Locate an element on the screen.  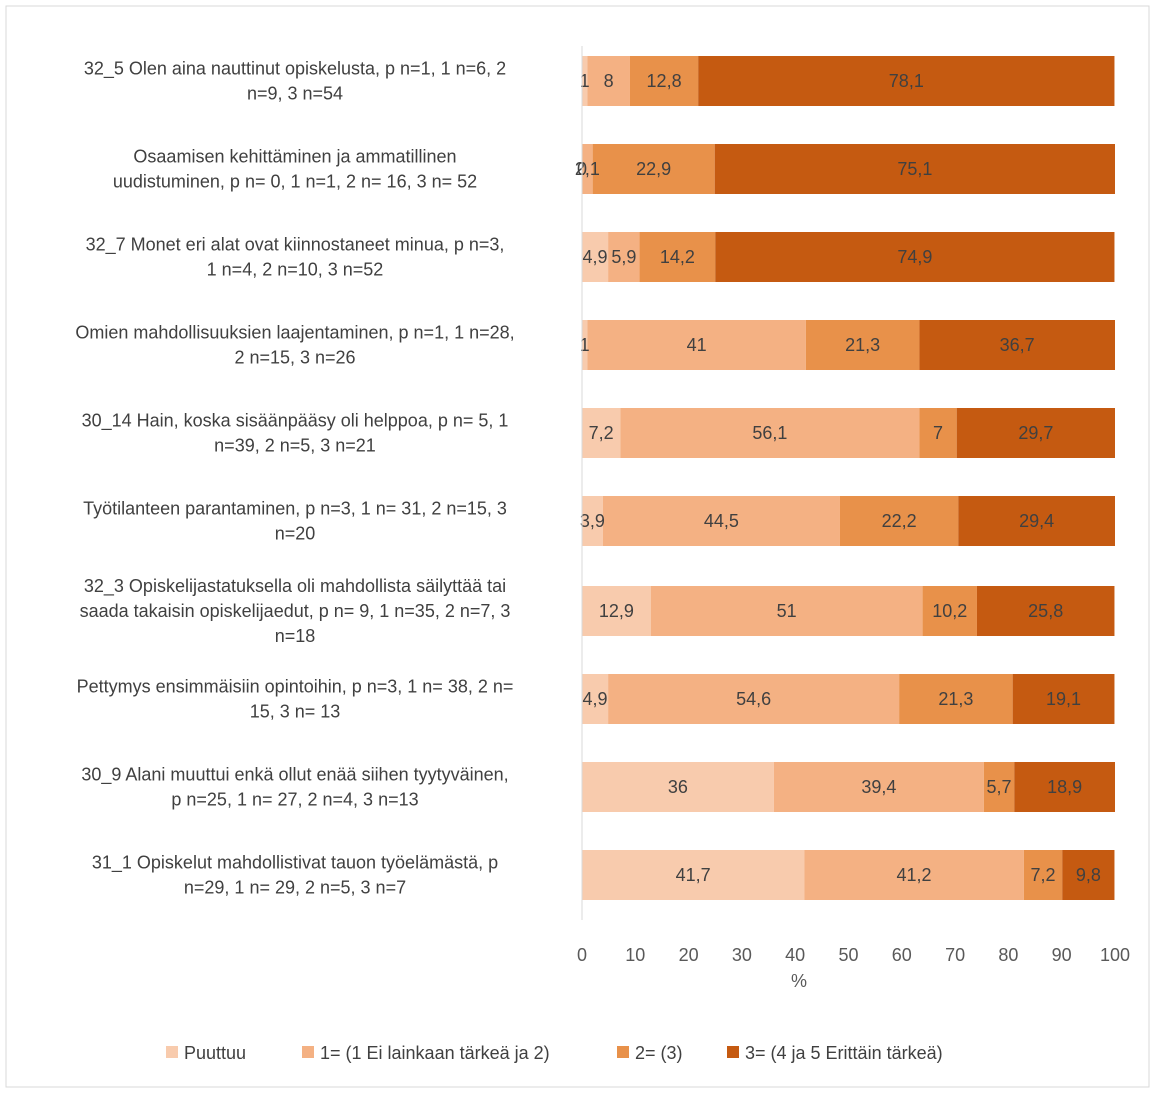
bar-value-label: 41,7 is located at coordinates (693, 875).